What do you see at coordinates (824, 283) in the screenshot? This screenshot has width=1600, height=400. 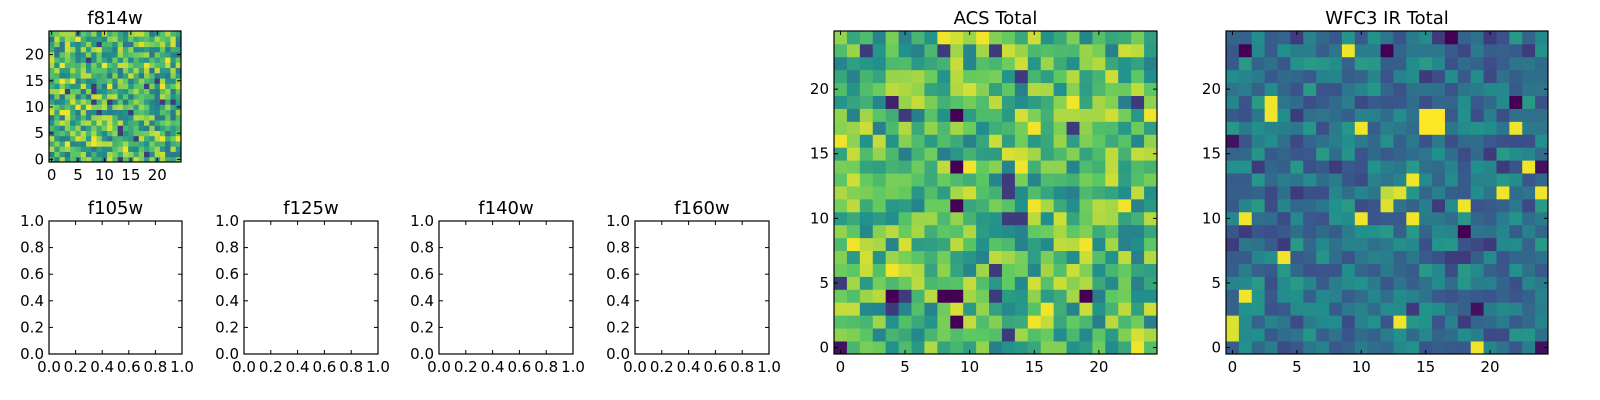 I see `y-tick-label: 5` at bounding box center [824, 283].